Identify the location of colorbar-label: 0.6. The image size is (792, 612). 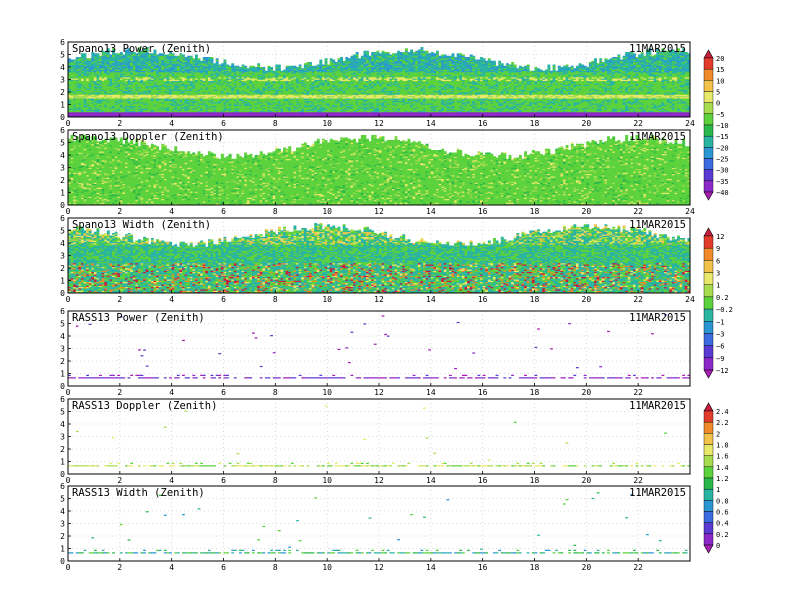
(722, 513).